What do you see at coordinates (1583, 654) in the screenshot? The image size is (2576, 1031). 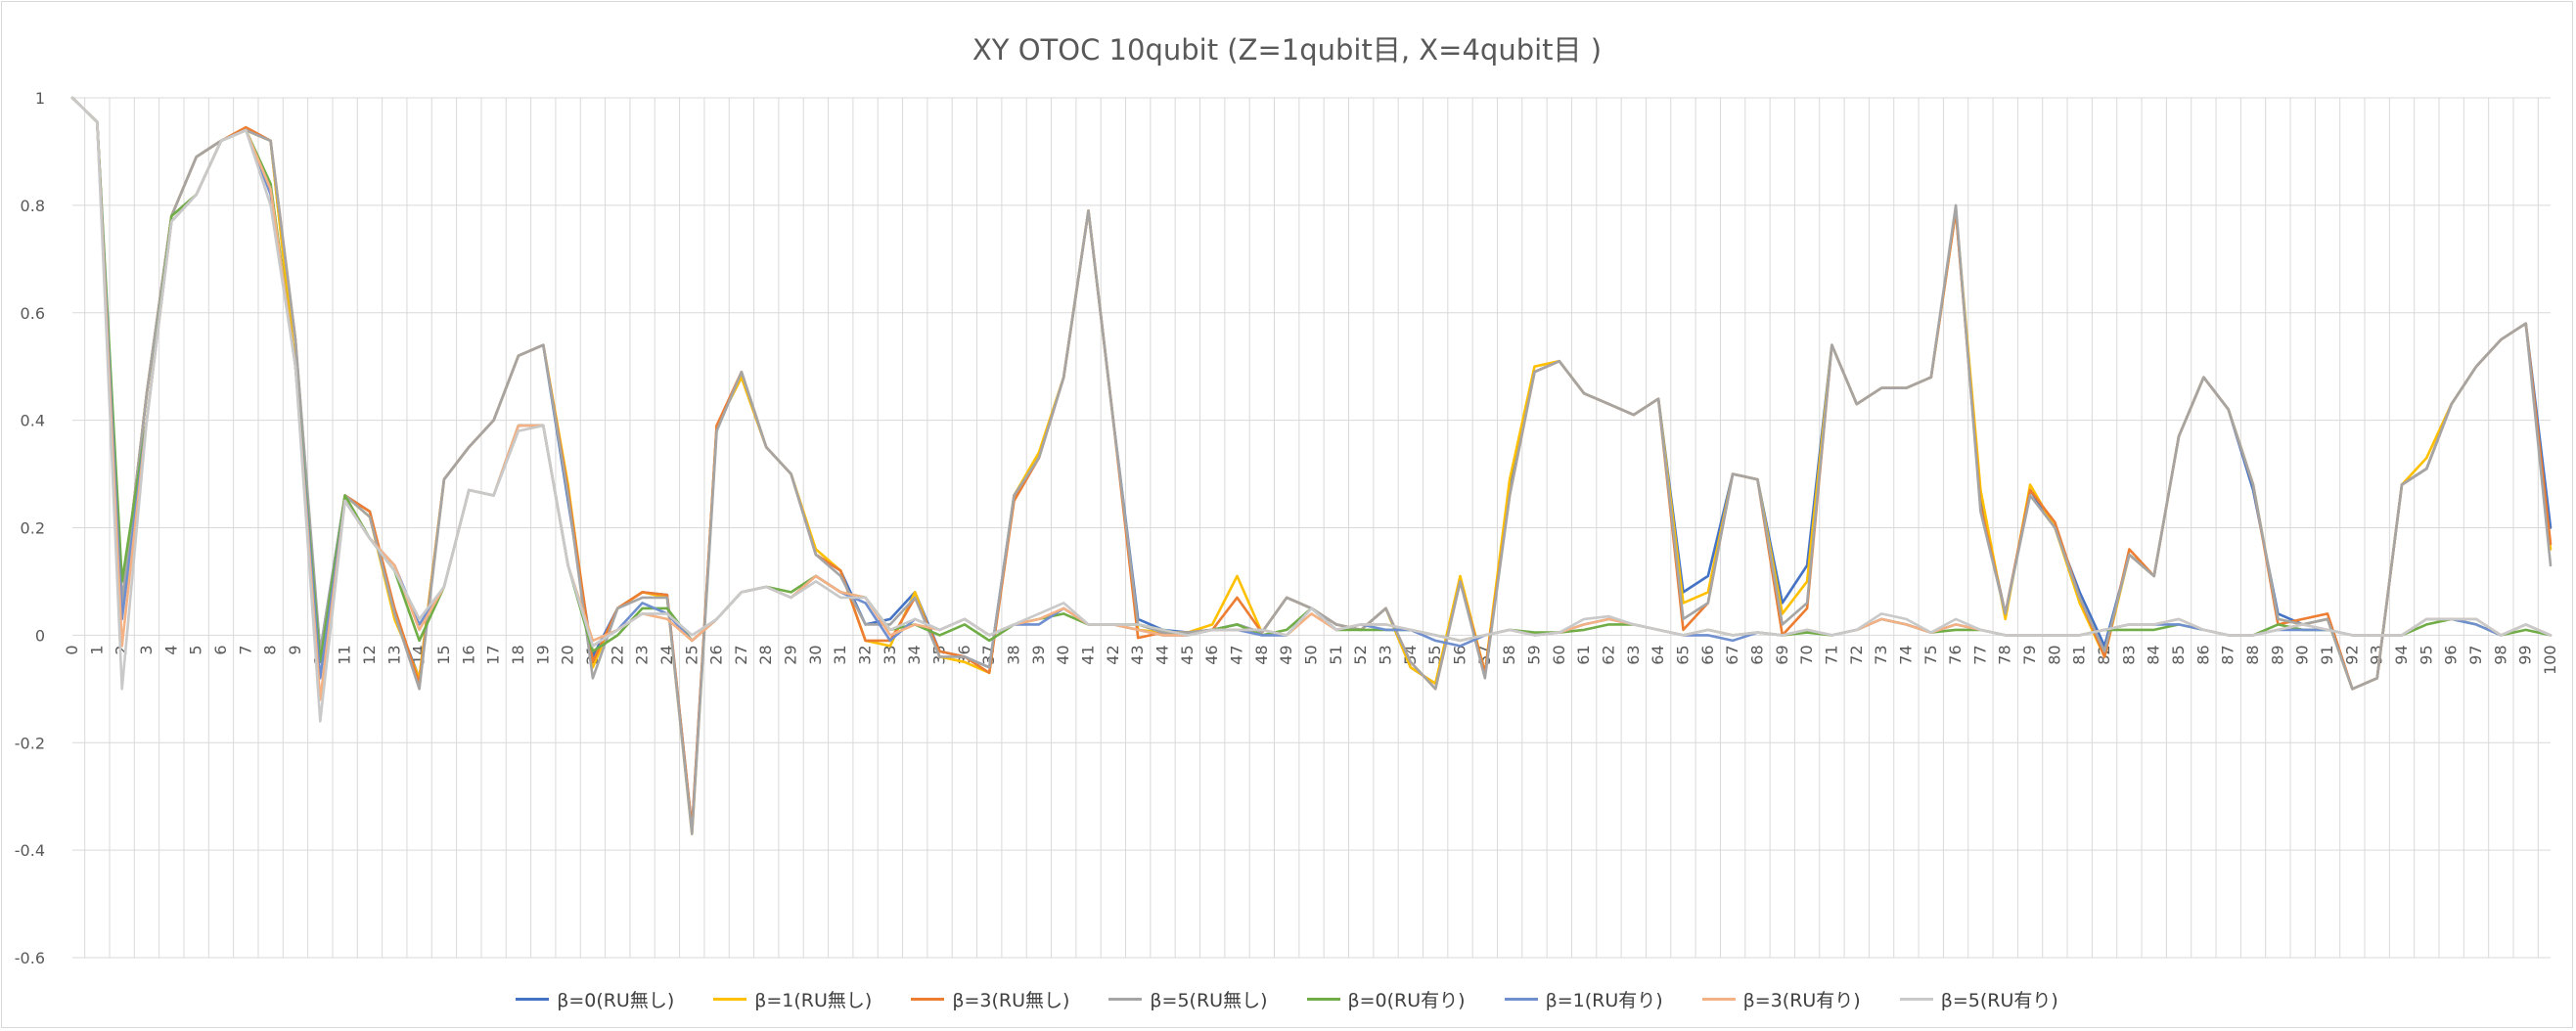 I see `x-tick-label: 61` at bounding box center [1583, 654].